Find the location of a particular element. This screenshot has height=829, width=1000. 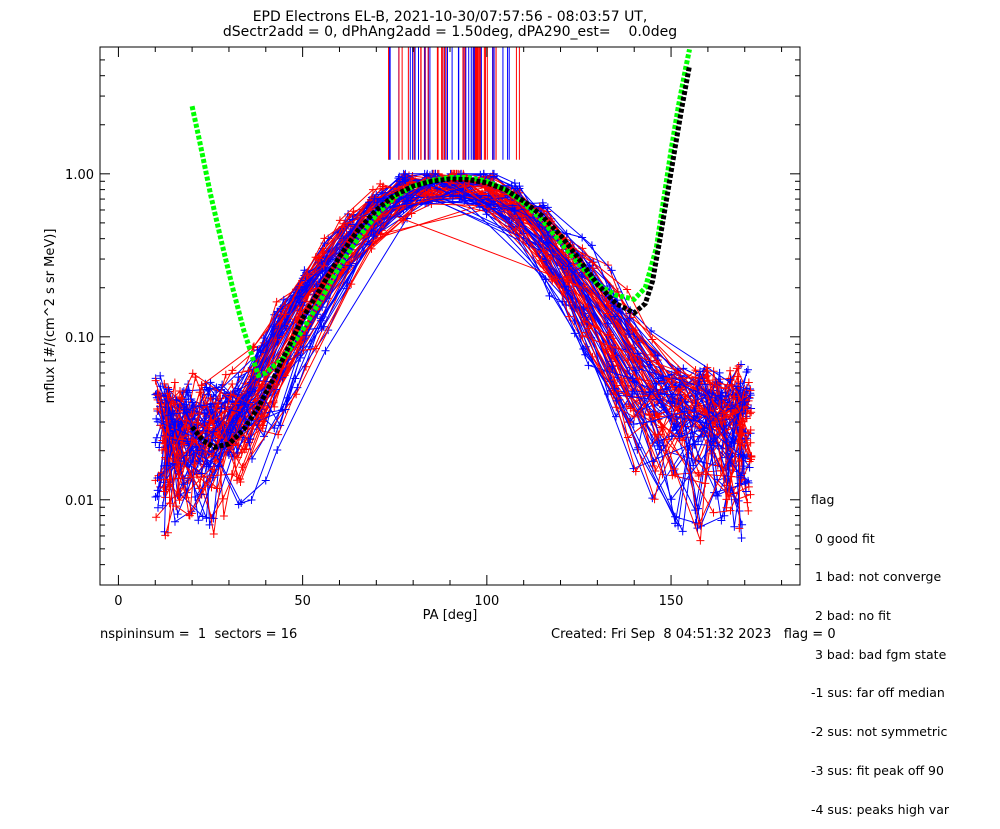

x-tick-label: 100 is located at coordinates (486, 601).